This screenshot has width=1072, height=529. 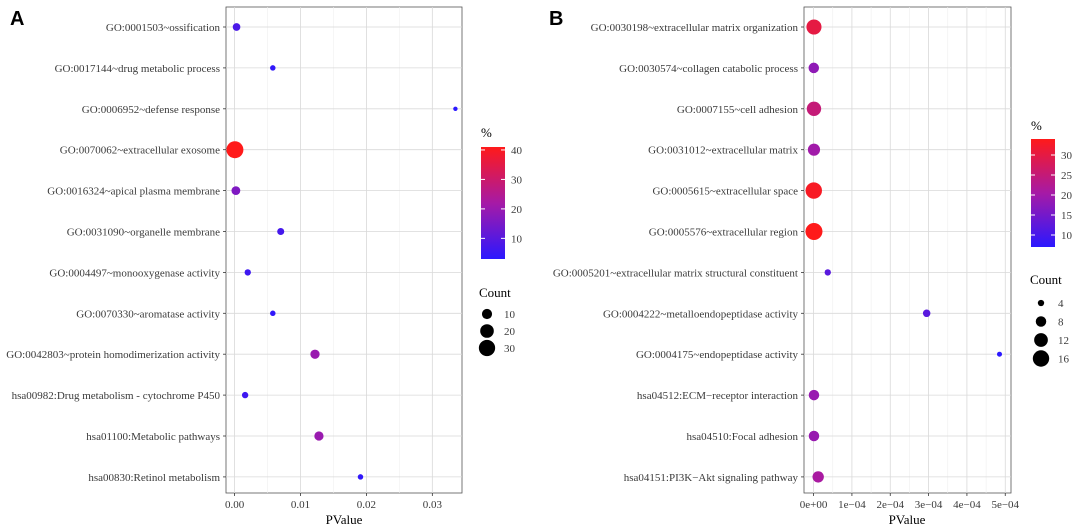 What do you see at coordinates (154, 478) in the screenshot?
I see `term-label: hsa00830:Retinol metabolism` at bounding box center [154, 478].